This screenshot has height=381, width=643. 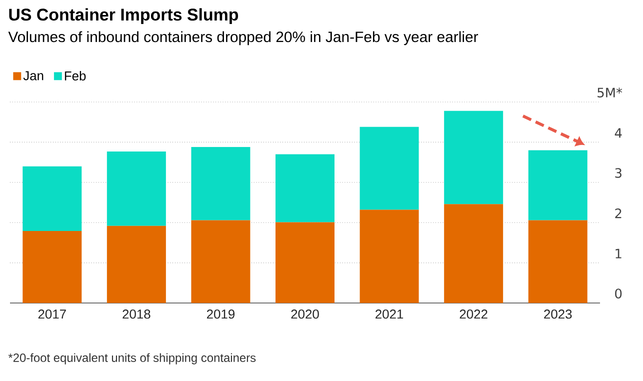 What do you see at coordinates (75, 75) in the screenshot?
I see `legend-label: Feb` at bounding box center [75, 75].